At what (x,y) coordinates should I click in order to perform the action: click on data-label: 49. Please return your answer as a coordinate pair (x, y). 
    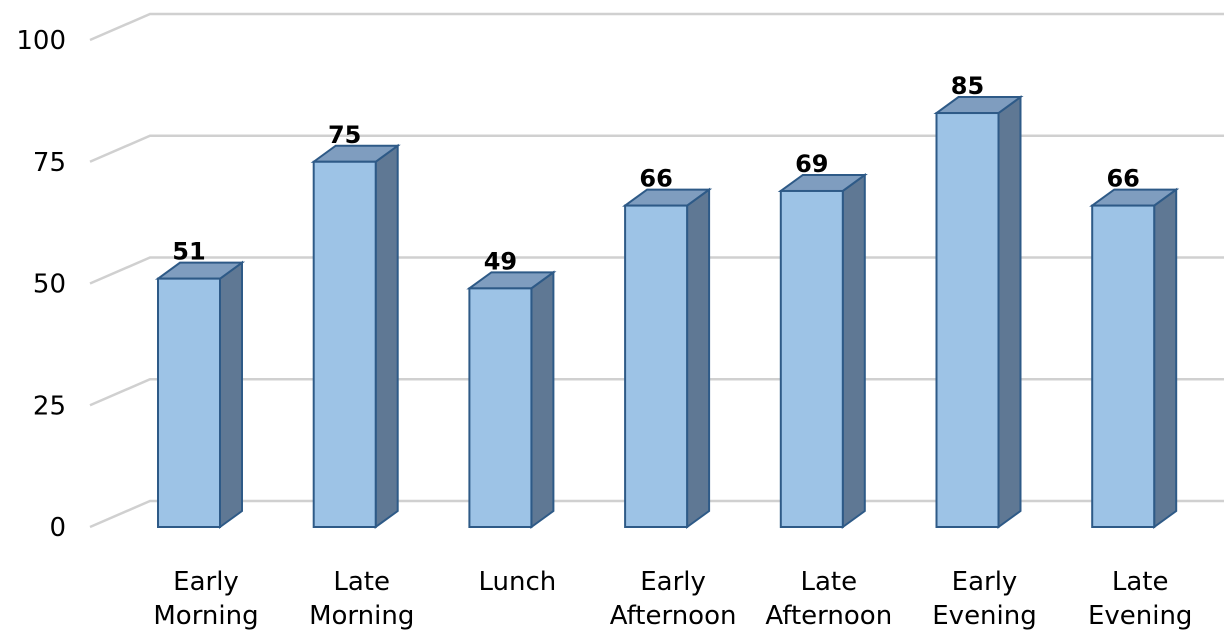
    Looking at the image, I should click on (500, 261).